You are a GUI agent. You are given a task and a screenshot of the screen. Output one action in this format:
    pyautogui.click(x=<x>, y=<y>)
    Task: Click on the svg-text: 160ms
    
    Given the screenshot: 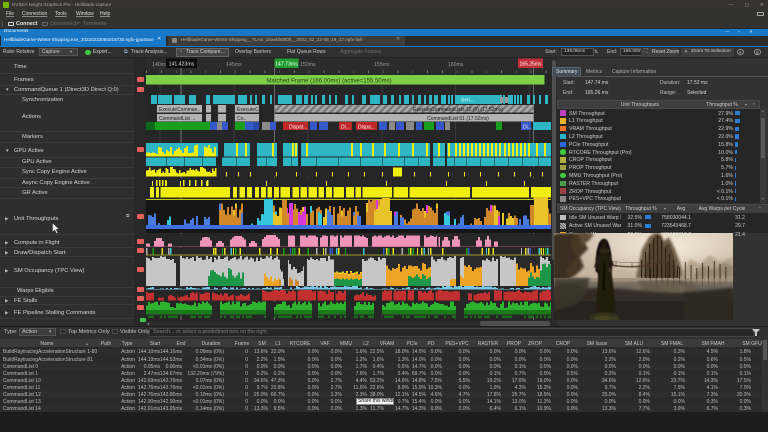 What is the action you would take?
    pyautogui.click(x=456, y=65)
    